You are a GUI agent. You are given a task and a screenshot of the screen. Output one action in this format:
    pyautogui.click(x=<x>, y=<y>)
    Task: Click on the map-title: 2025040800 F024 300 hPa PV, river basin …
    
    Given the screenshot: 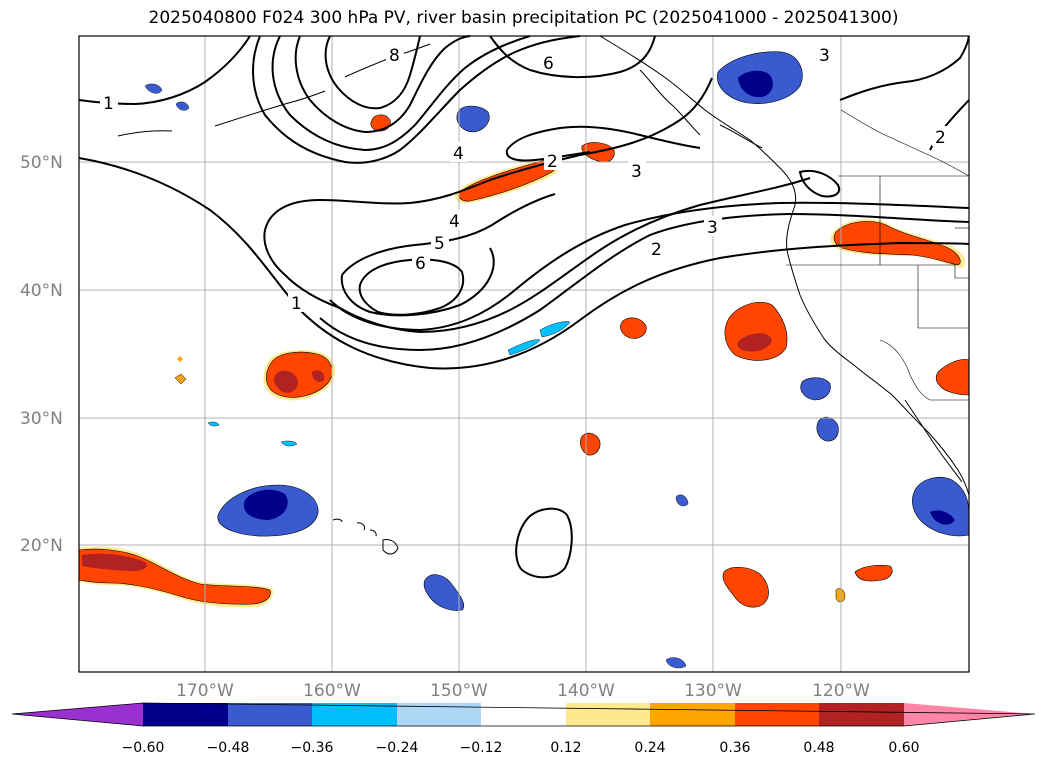 What is the action you would take?
    pyautogui.click(x=523, y=18)
    